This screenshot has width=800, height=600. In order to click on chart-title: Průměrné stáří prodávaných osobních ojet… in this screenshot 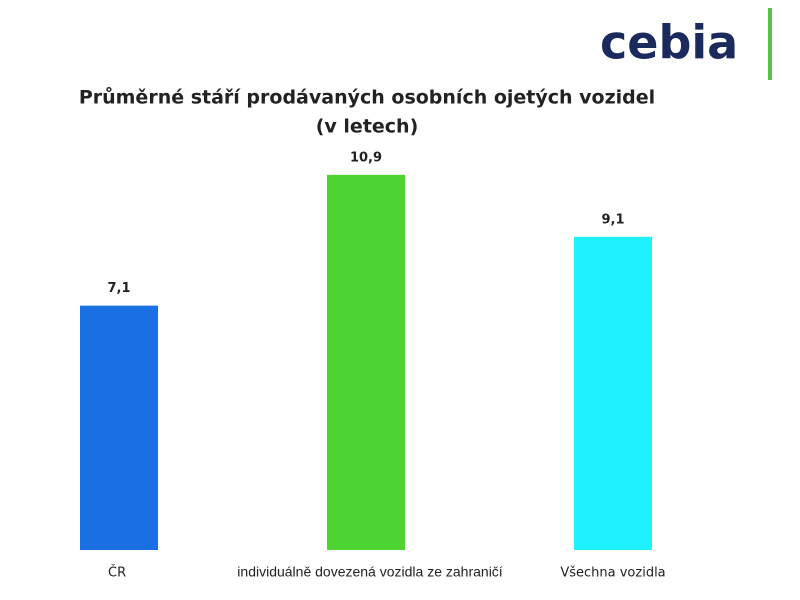, I will do `click(367, 97)`.